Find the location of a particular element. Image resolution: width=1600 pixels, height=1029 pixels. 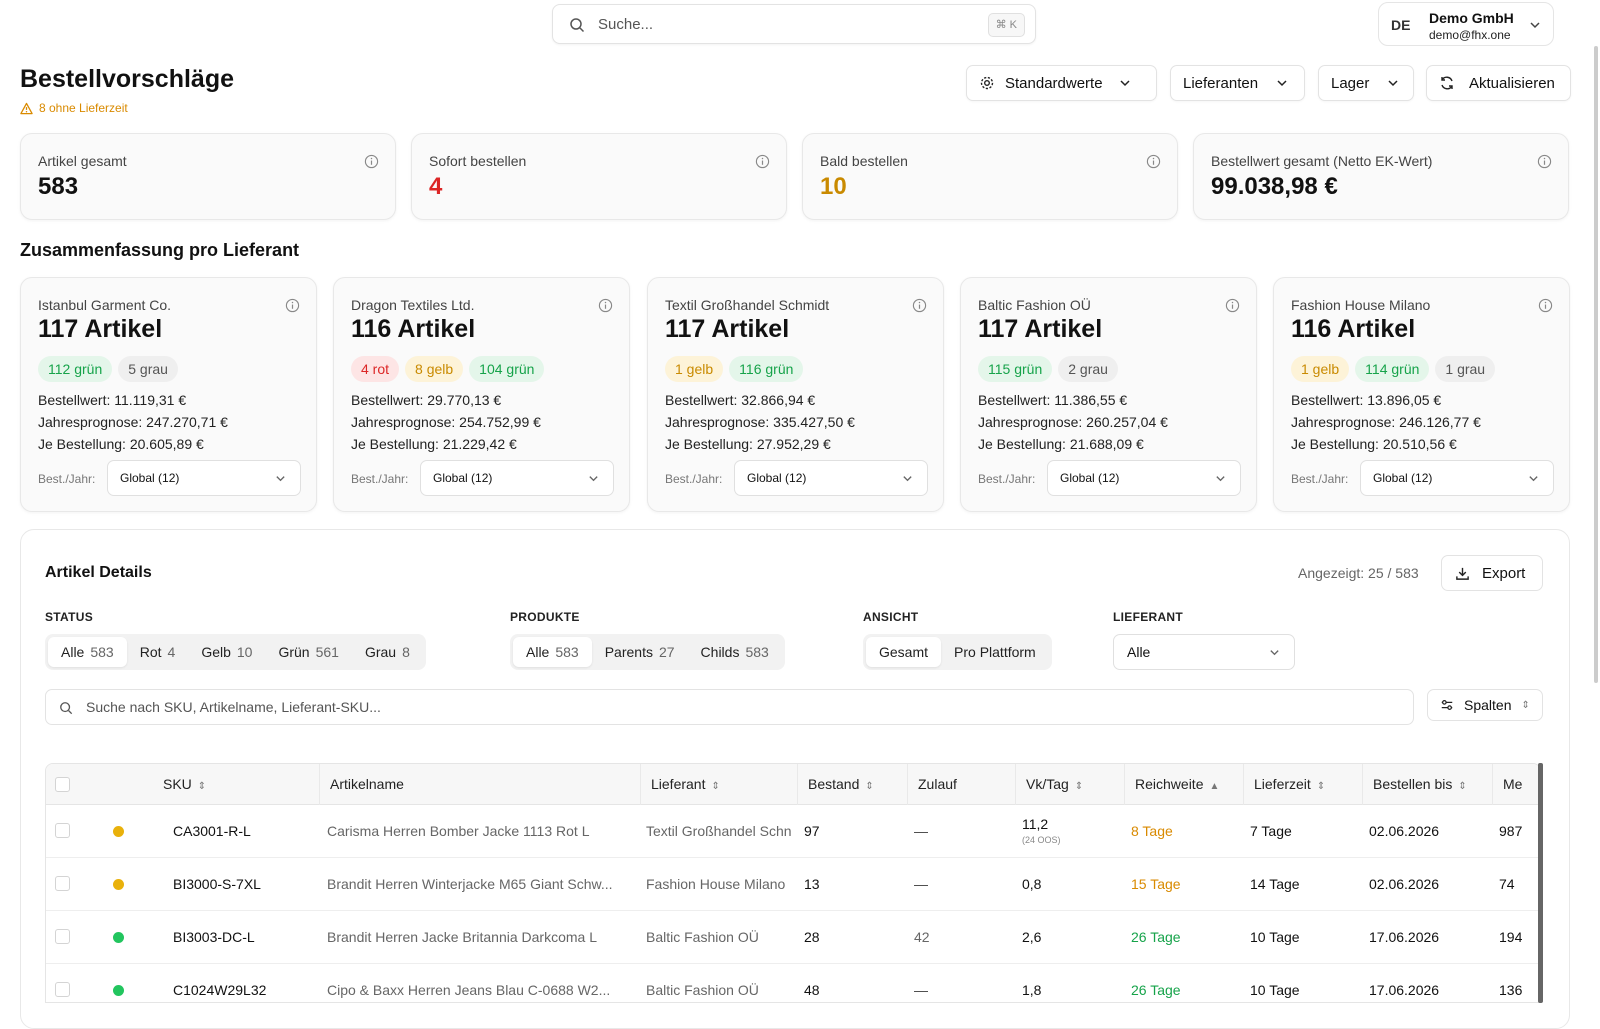

column-header: Vk/Tag ⇕ is located at coordinates (1069, 784).